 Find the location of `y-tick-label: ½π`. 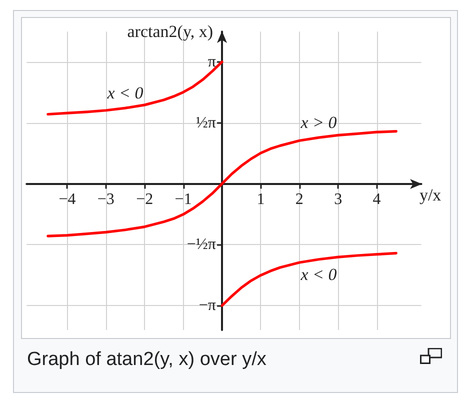

y-tick-label: ½π is located at coordinates (206, 123).